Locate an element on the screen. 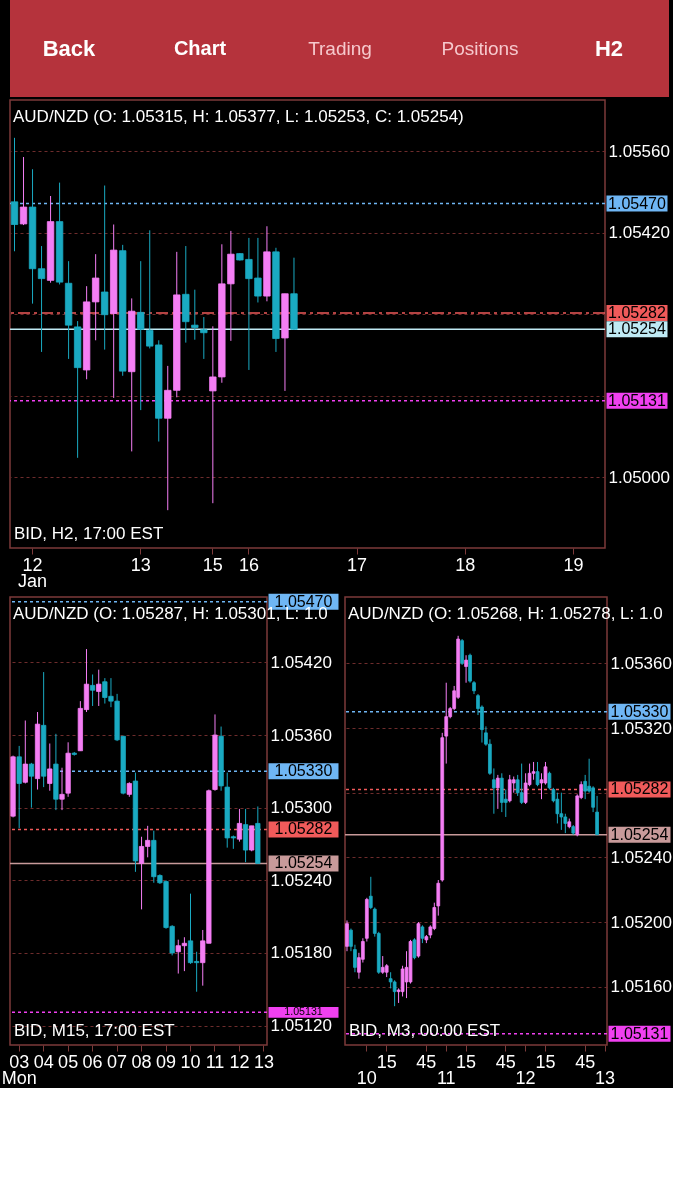 Image resolution: width=675 pixels, height=1200 pixels. annotation: BID, H2, 17:00 EST is located at coordinates (89, 533).